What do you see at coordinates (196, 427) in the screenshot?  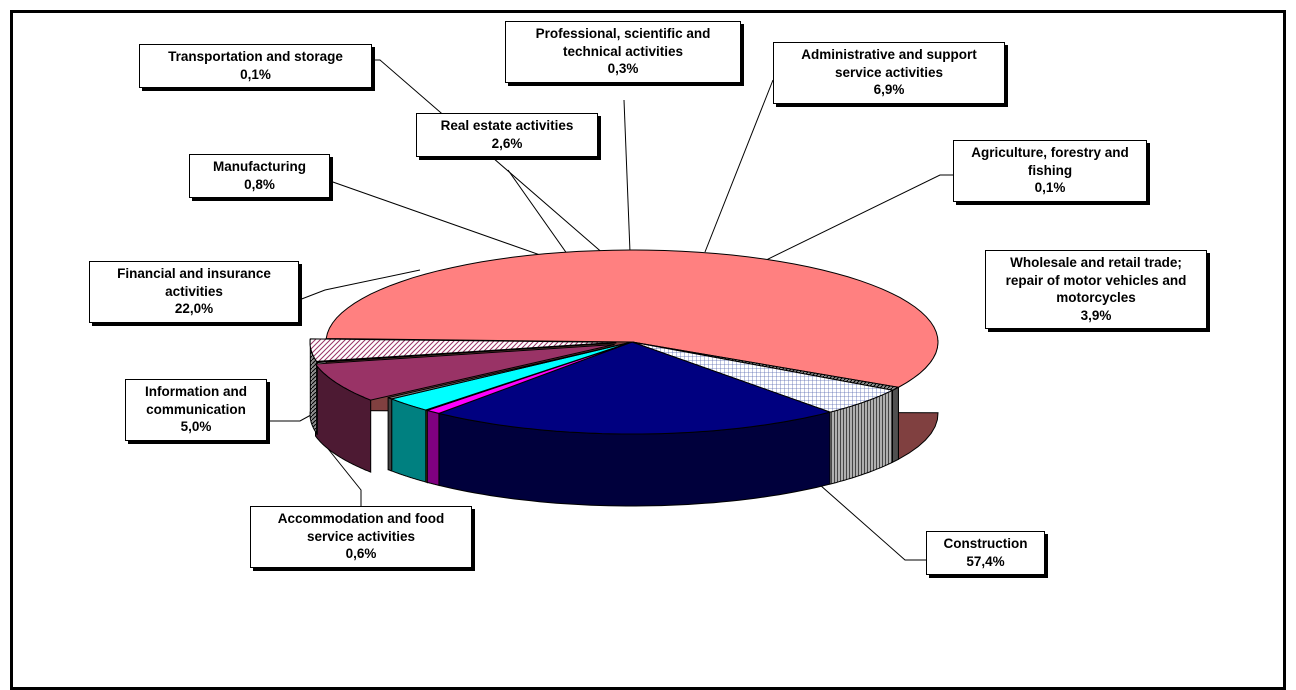 I see `label-information-pct: 5,0%` at bounding box center [196, 427].